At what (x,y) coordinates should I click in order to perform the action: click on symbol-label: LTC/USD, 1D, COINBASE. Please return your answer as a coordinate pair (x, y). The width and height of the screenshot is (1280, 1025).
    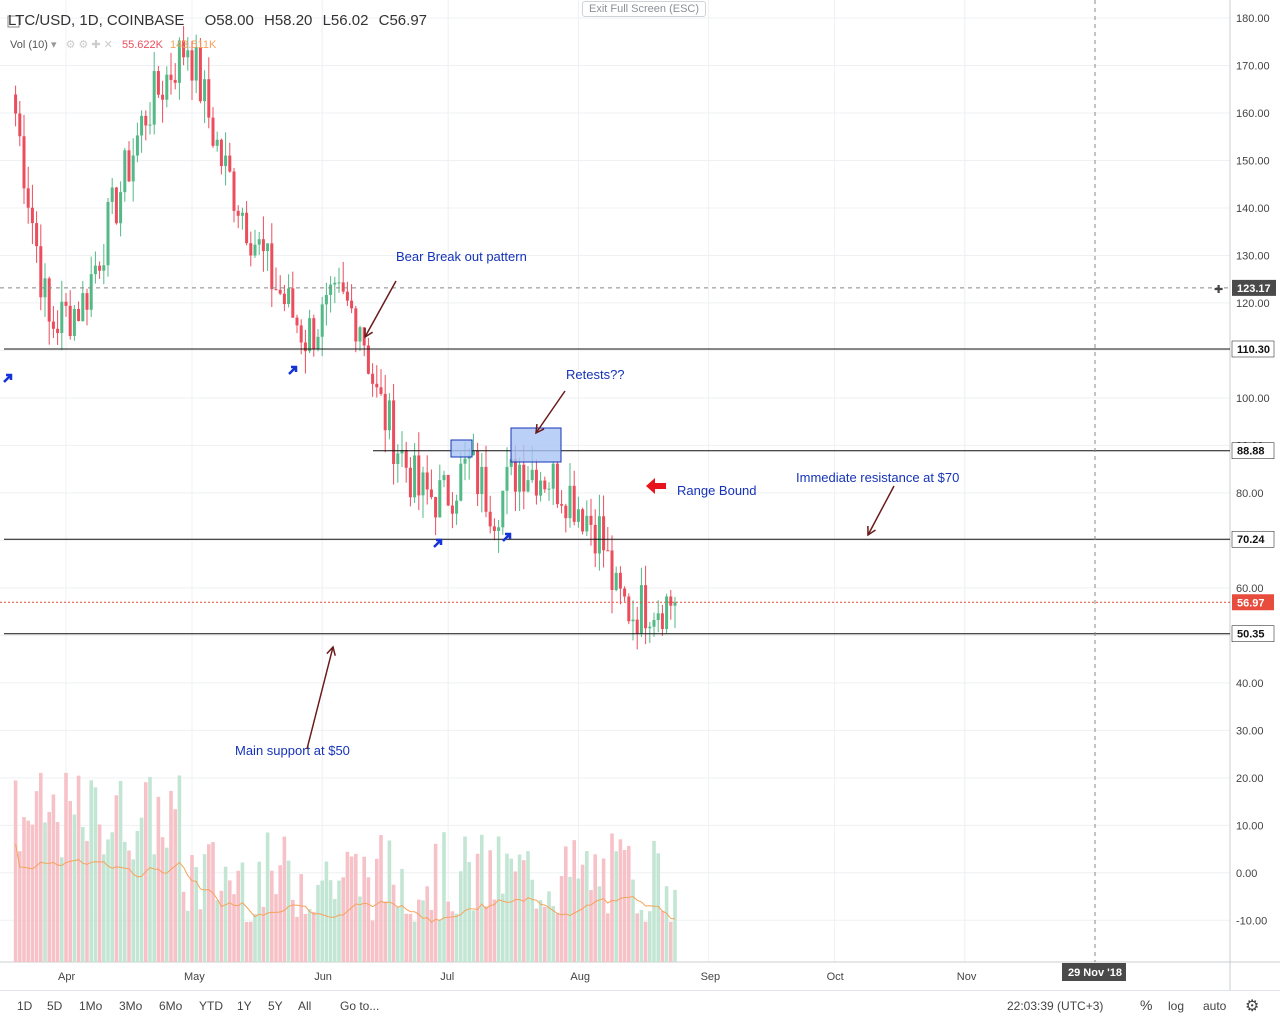
    Looking at the image, I should click on (96, 20).